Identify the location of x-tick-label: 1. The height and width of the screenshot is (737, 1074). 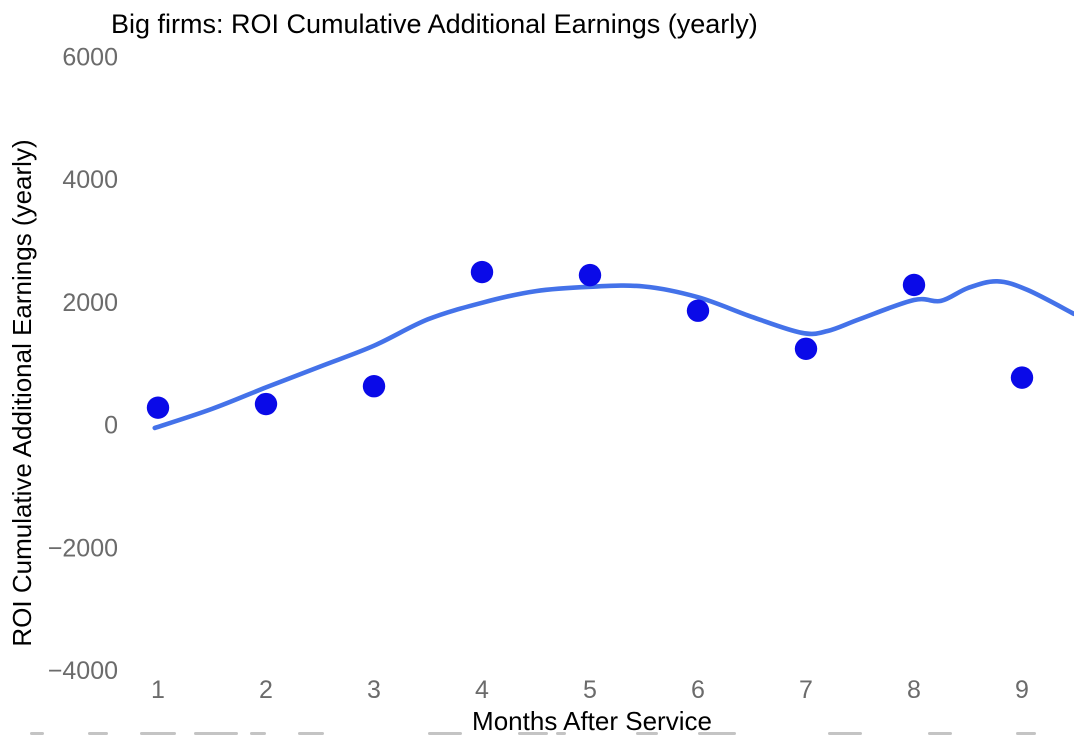
(158, 690).